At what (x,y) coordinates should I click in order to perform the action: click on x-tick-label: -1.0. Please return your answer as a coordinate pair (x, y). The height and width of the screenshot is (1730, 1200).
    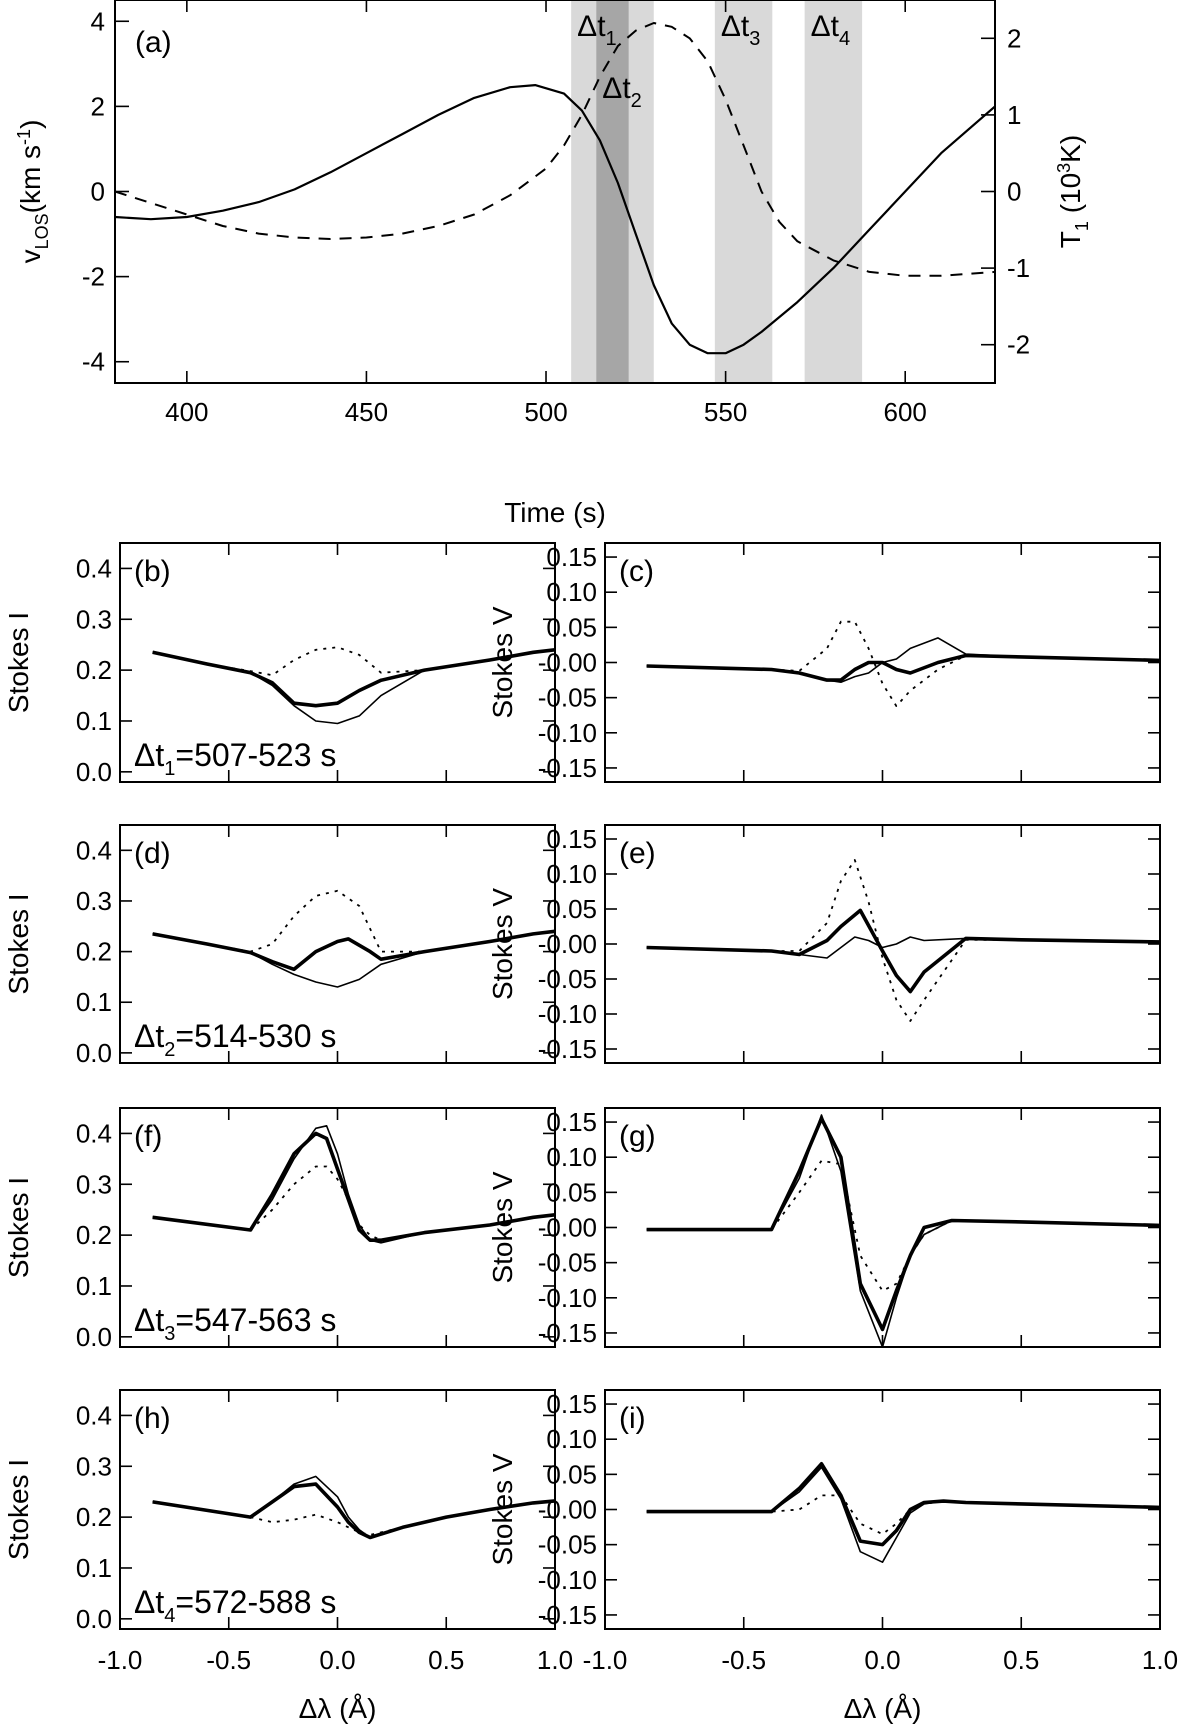
    Looking at the image, I should click on (605, 1660).